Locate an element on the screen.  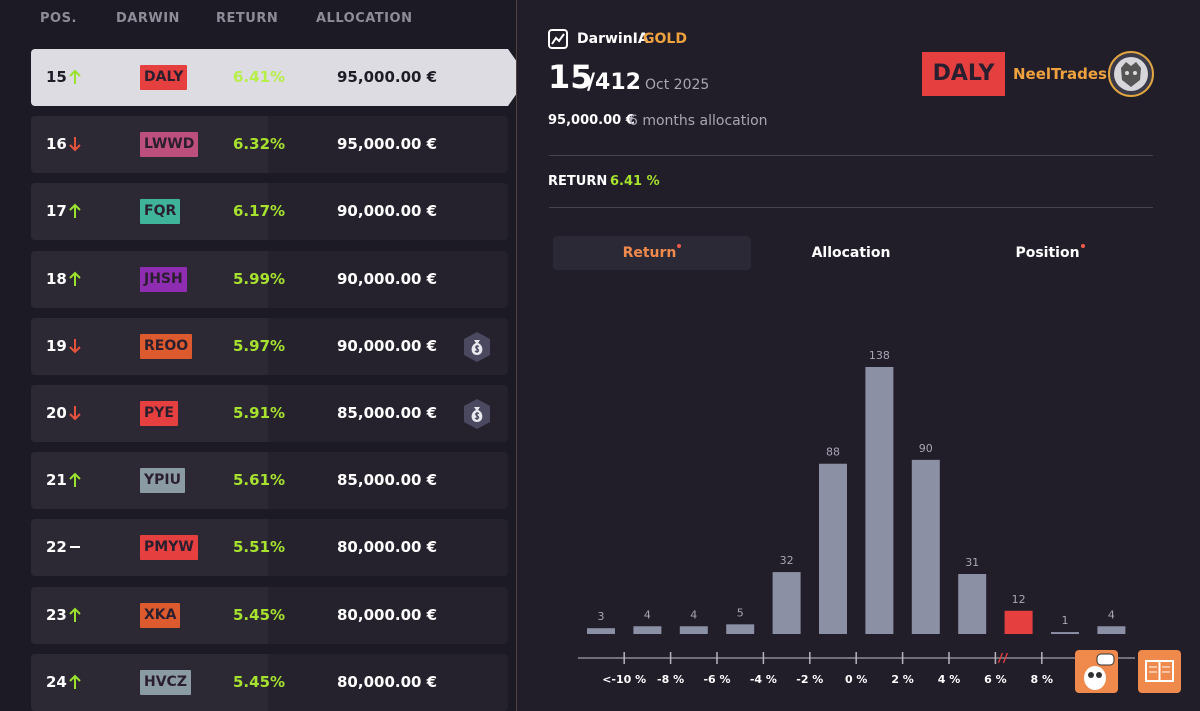
dollar is located at coordinates (477, 348).